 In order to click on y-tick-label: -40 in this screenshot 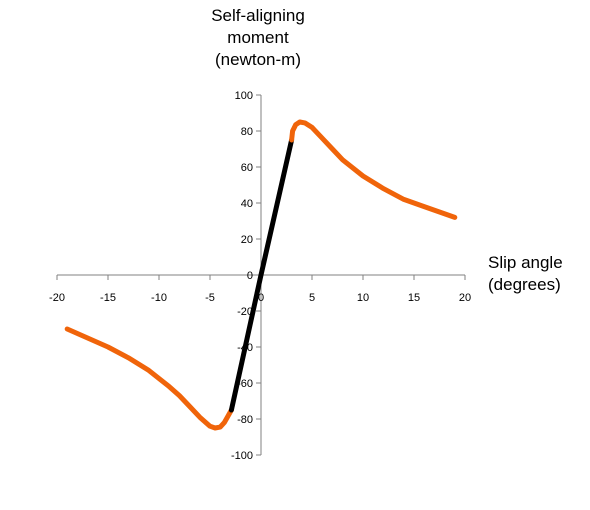, I will do `click(245, 348)`.